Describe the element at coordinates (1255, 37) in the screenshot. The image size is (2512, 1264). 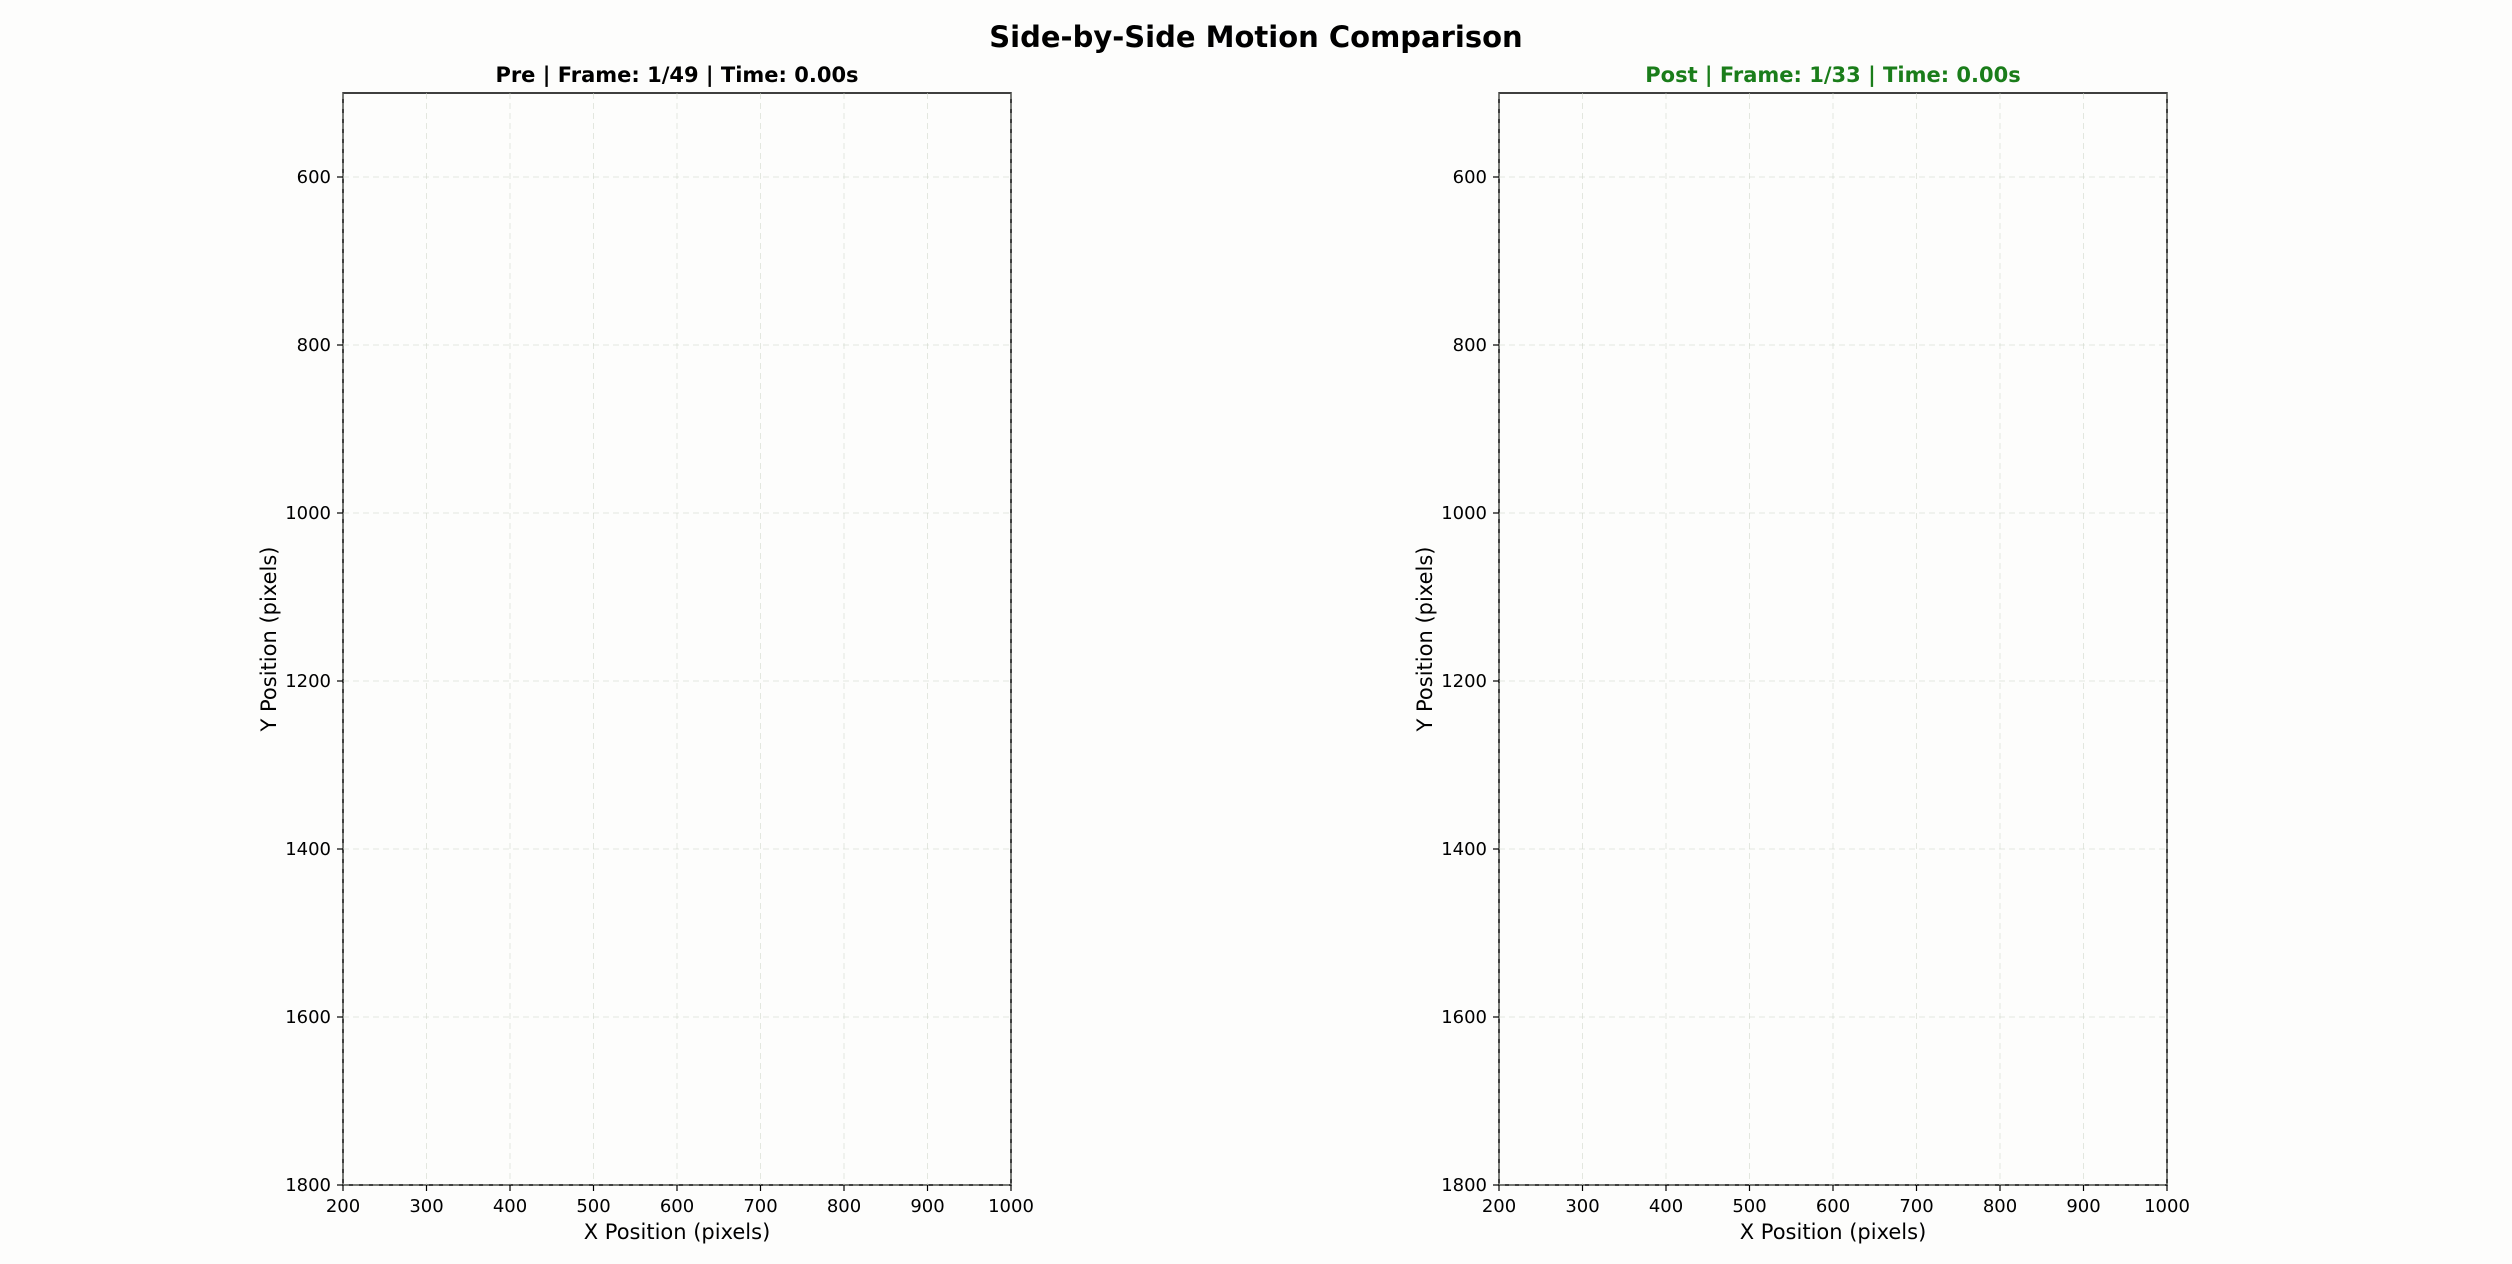
I see `figure-suptitle: Side-by-Side Motion Comparison` at that location.